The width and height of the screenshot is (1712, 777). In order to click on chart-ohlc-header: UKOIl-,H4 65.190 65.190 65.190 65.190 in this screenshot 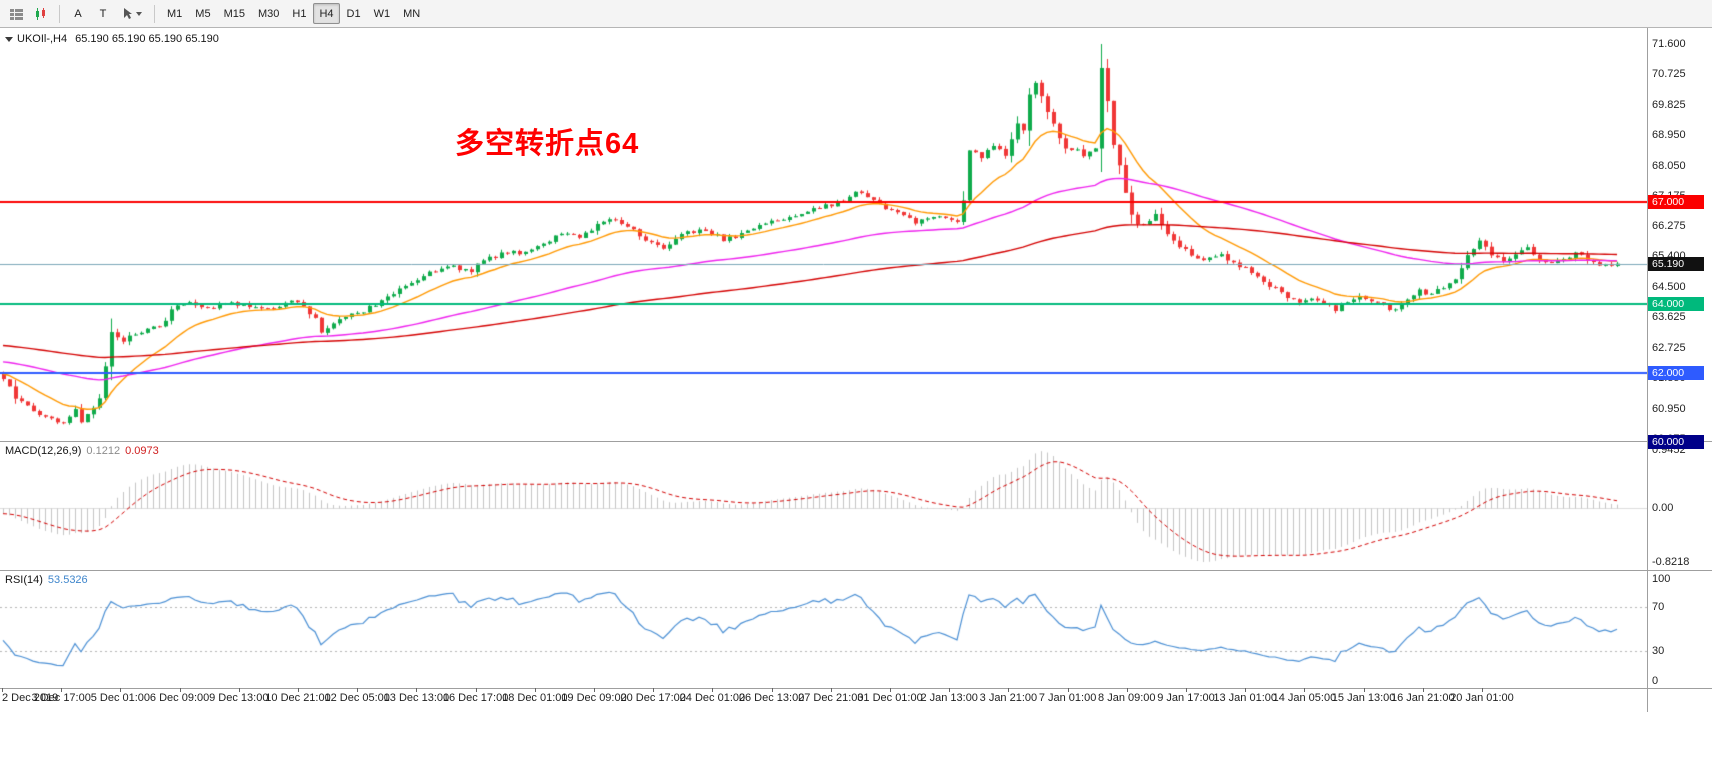, I will do `click(112, 39)`.